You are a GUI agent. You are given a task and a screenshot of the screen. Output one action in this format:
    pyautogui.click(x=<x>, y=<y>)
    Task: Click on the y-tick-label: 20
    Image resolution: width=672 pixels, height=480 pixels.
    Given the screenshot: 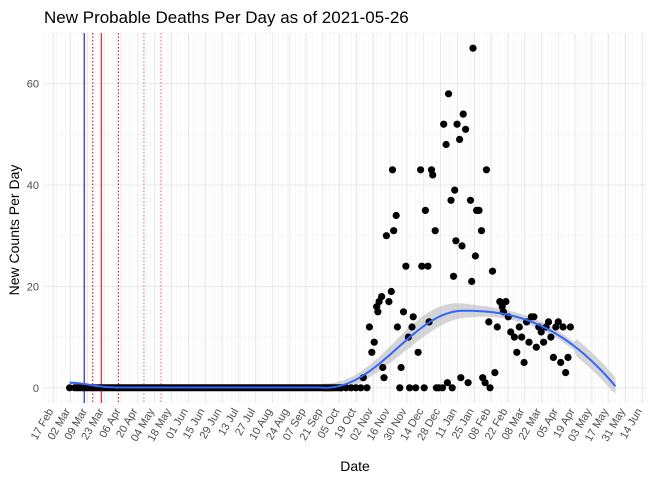 What is the action you would take?
    pyautogui.click(x=33, y=287)
    